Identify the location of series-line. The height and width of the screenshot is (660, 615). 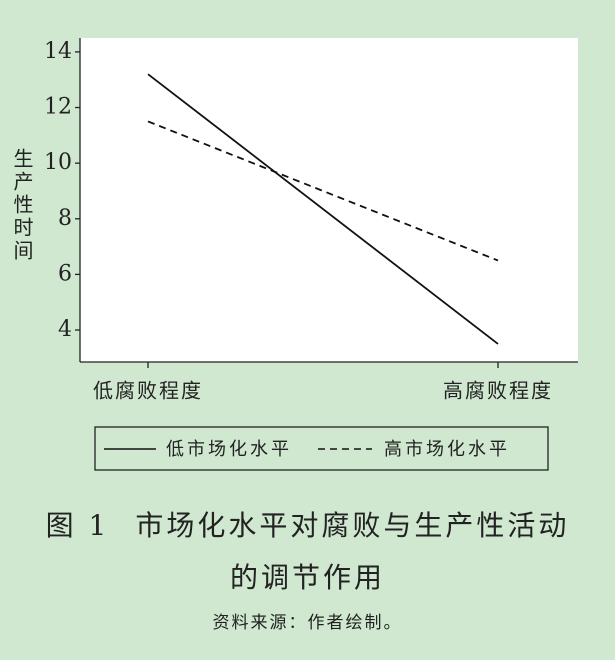
(323, 191).